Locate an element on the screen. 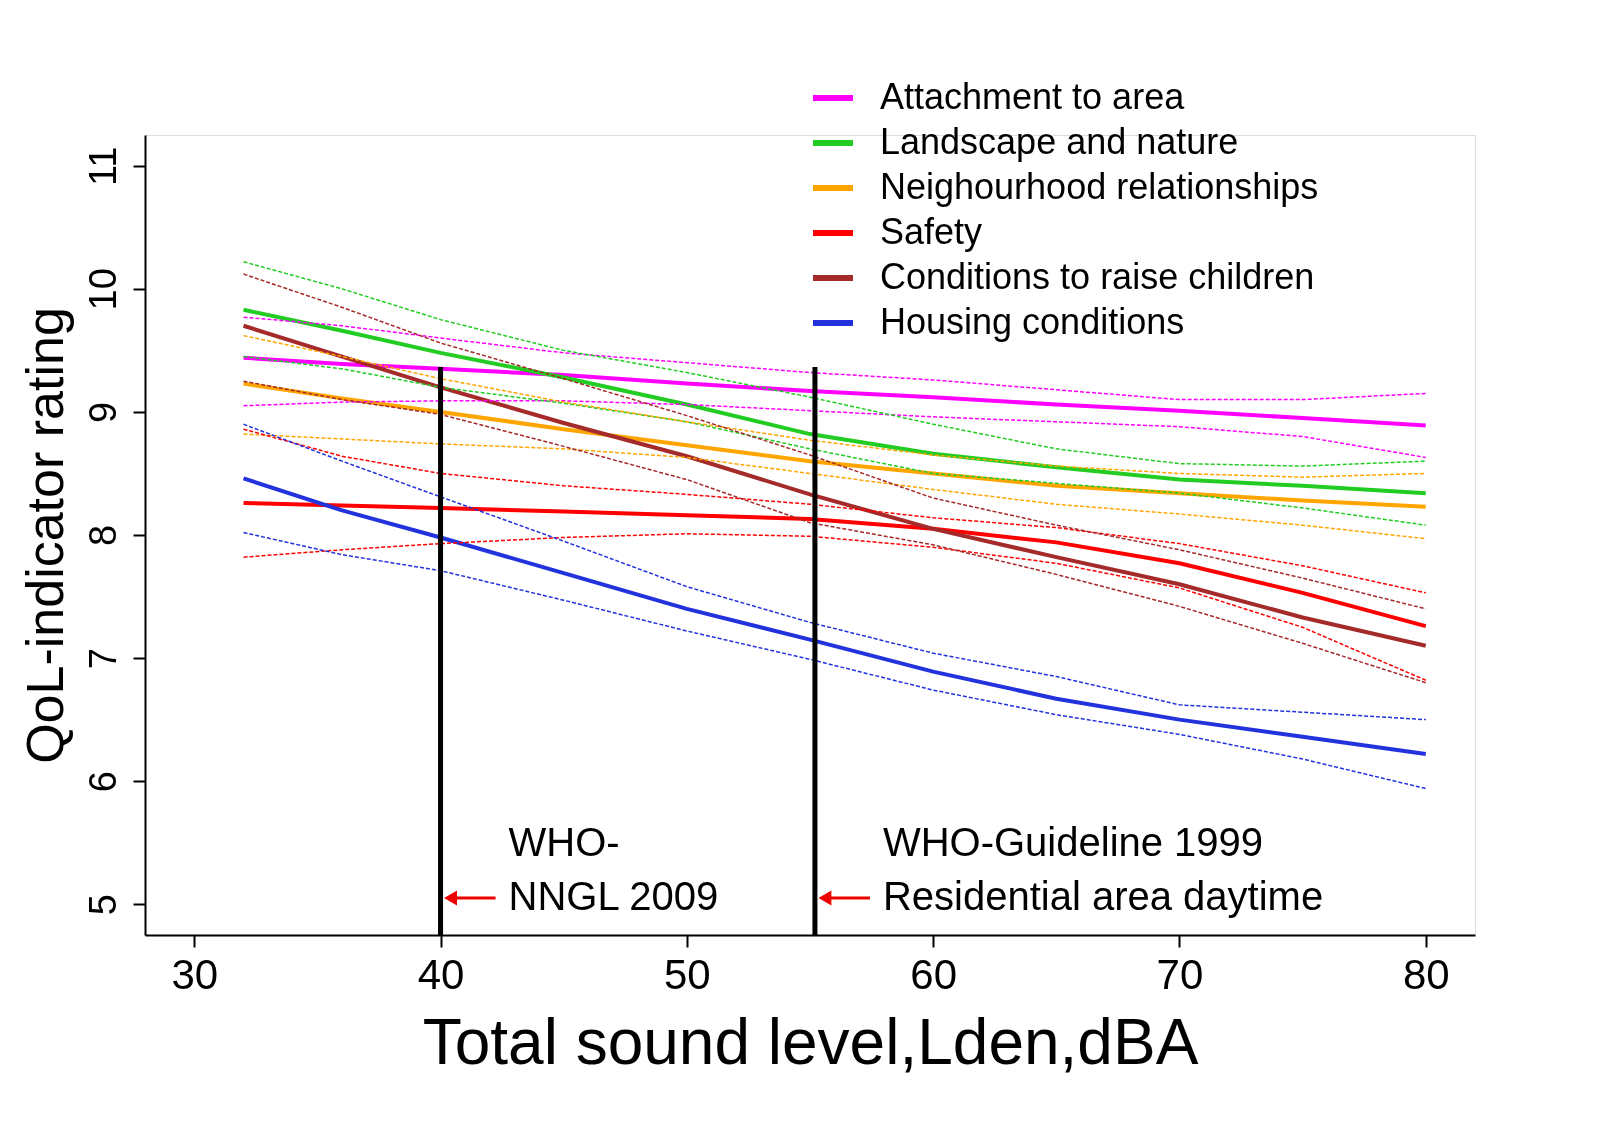 This screenshot has width=1616, height=1130. legend-label: Neighourhood relationships is located at coordinates (1099, 186).